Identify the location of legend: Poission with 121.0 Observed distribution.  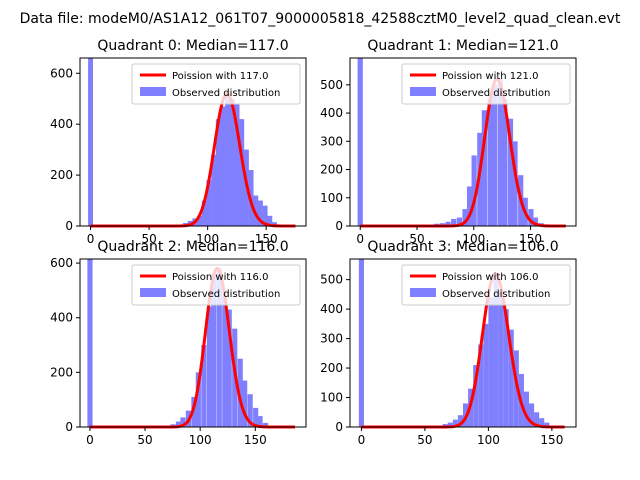
(486, 84).